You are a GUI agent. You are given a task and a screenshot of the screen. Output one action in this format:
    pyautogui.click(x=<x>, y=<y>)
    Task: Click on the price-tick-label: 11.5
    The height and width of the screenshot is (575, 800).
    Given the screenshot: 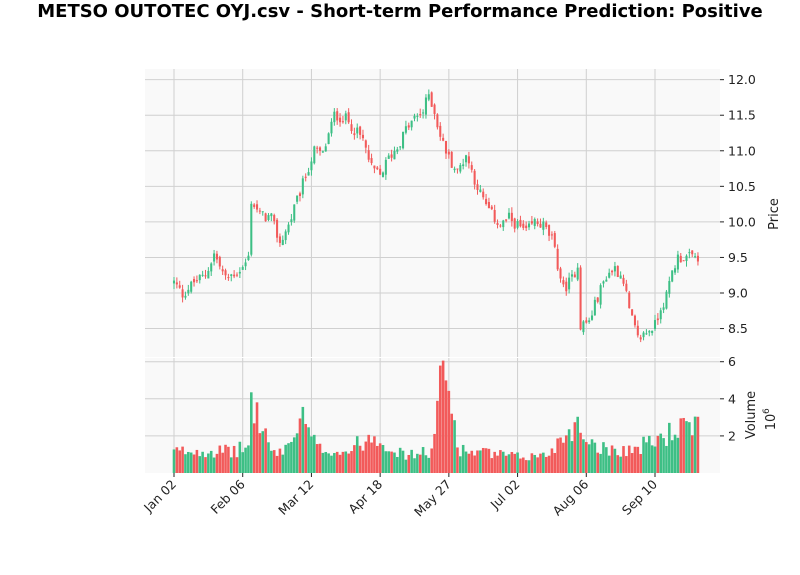 What is the action you would take?
    pyautogui.click(x=742, y=115)
    